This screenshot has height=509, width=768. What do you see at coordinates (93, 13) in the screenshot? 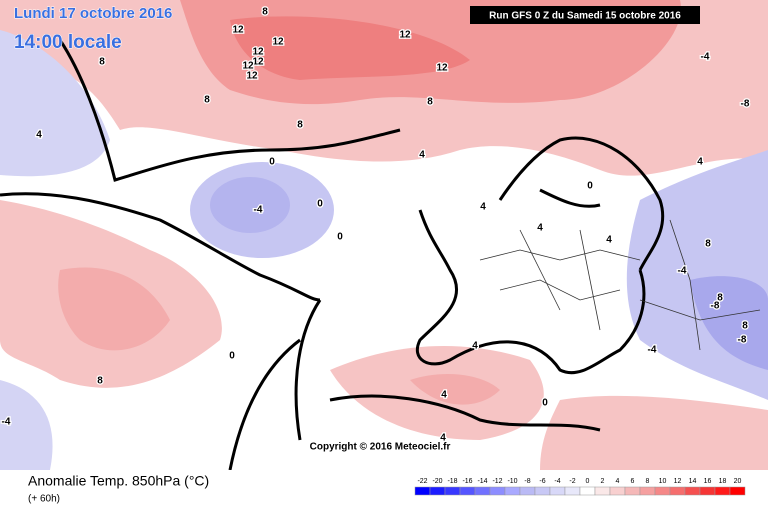
I see `forecast-date: Lundi 17 octobre 2016` at bounding box center [93, 13].